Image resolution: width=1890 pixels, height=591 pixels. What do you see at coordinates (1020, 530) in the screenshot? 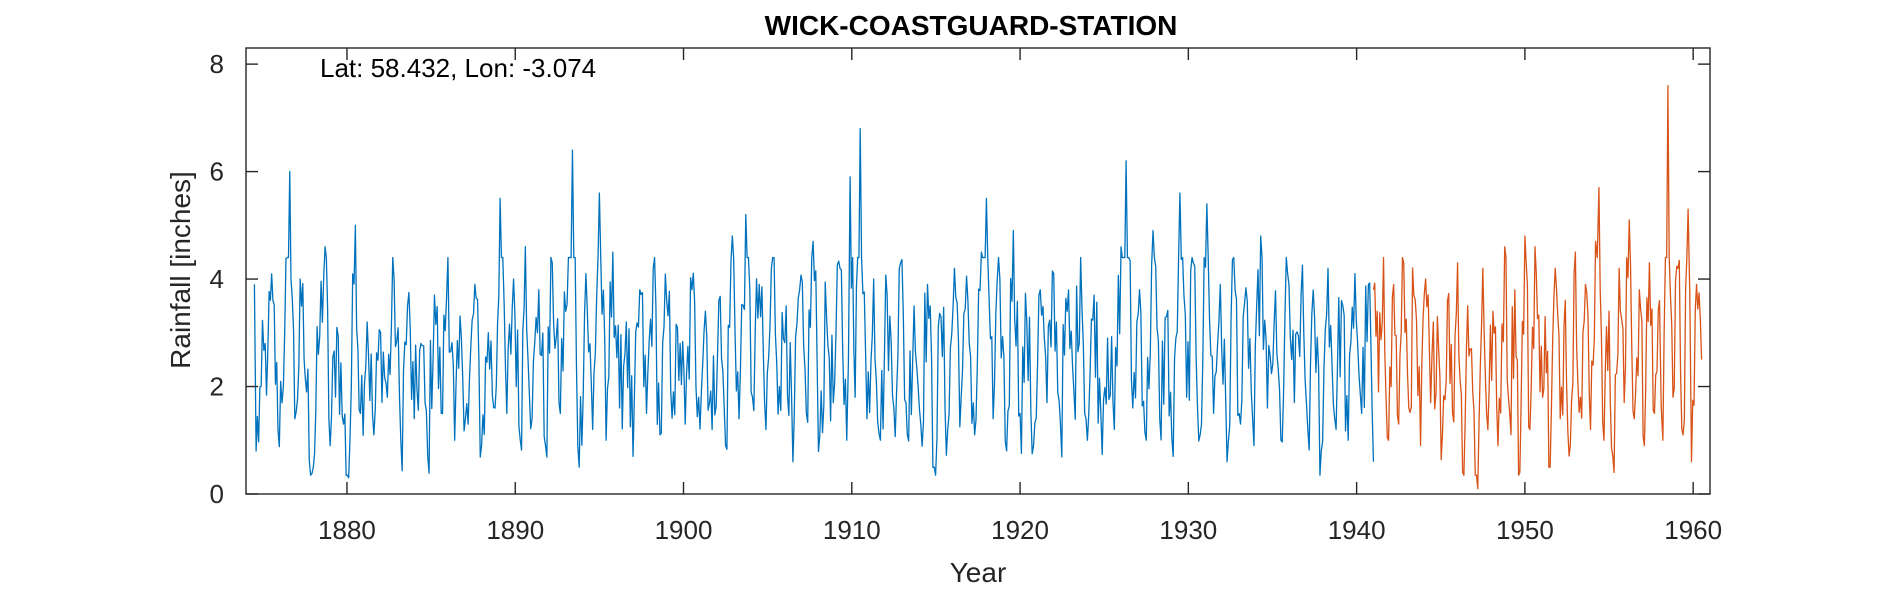
I see `x-tick-label: 1920` at bounding box center [1020, 530].